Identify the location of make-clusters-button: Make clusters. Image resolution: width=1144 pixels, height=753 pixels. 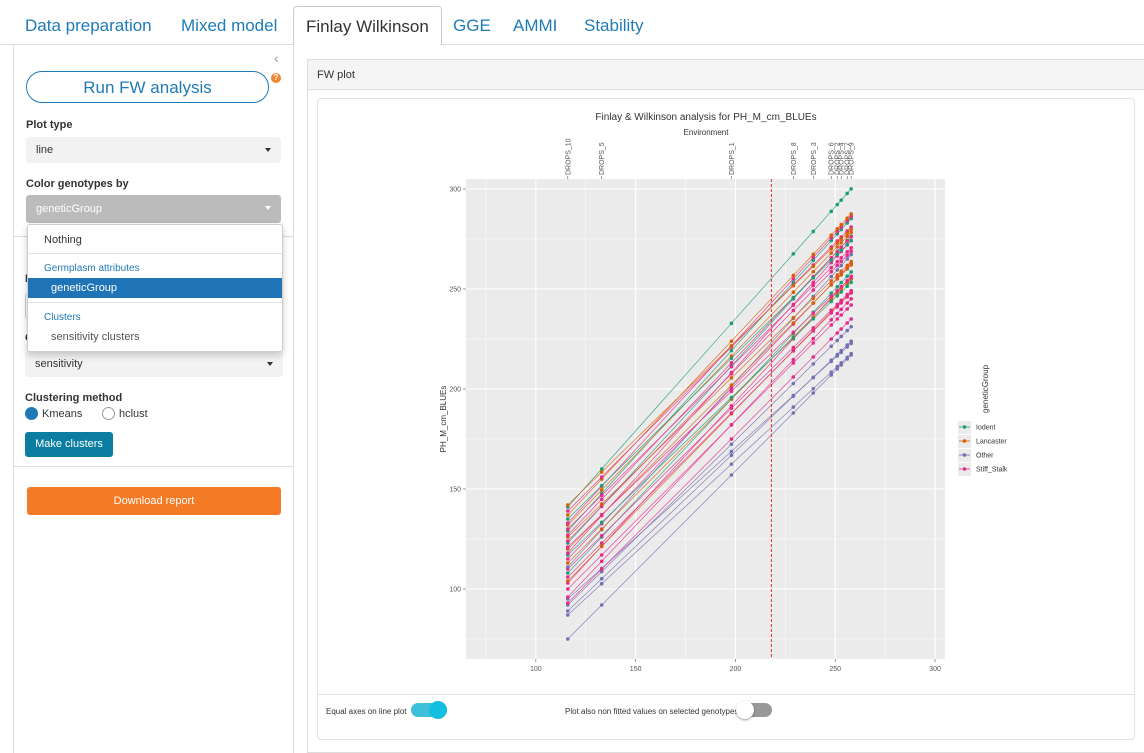
(69, 444).